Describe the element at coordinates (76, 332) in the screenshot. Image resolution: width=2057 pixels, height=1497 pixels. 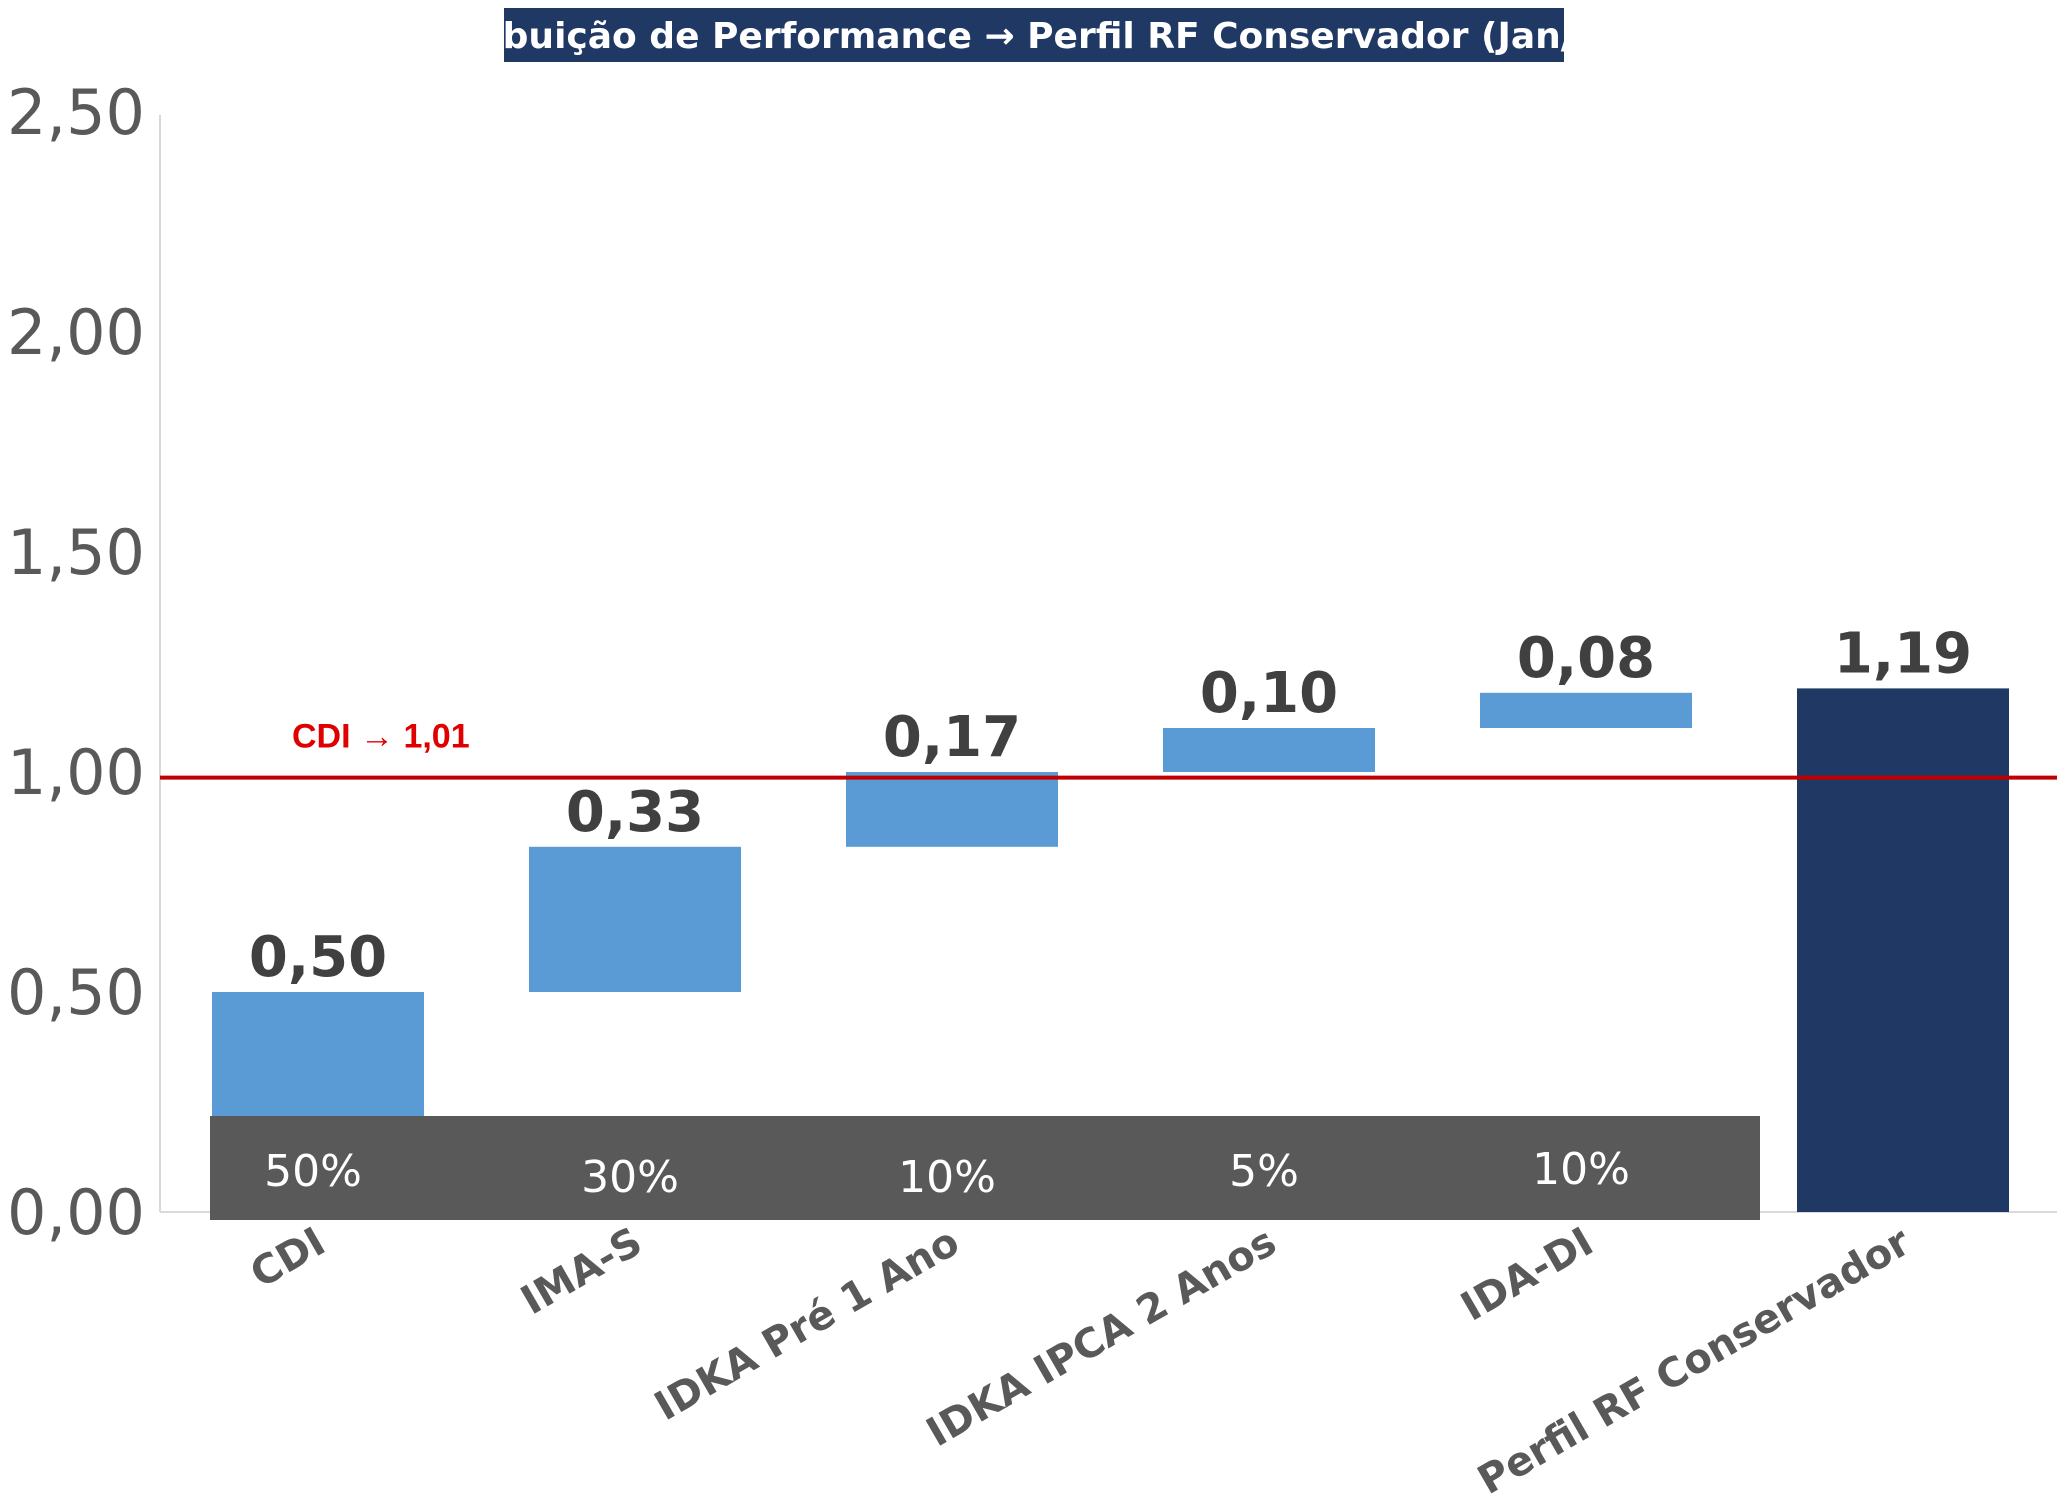
I see `y-tick-label: 2,00` at that location.